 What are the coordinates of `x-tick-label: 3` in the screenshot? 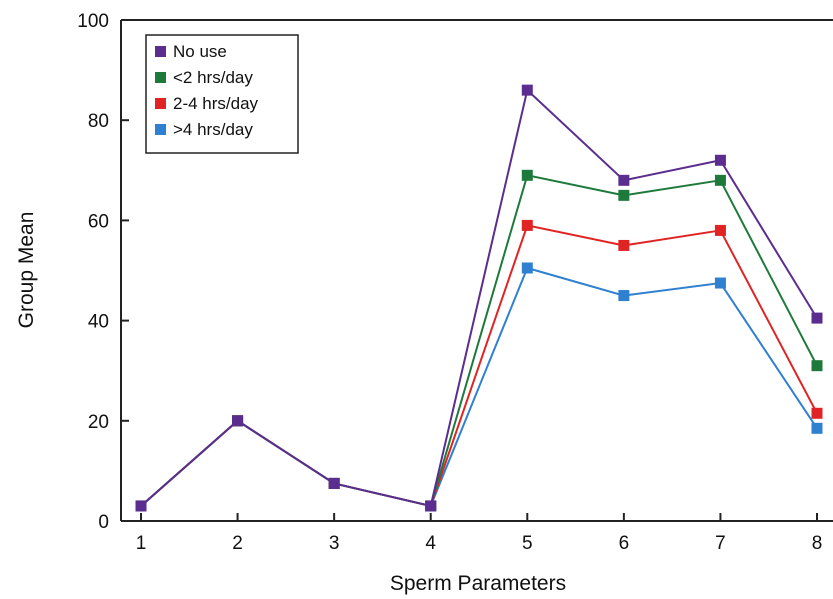 It's located at (334, 543).